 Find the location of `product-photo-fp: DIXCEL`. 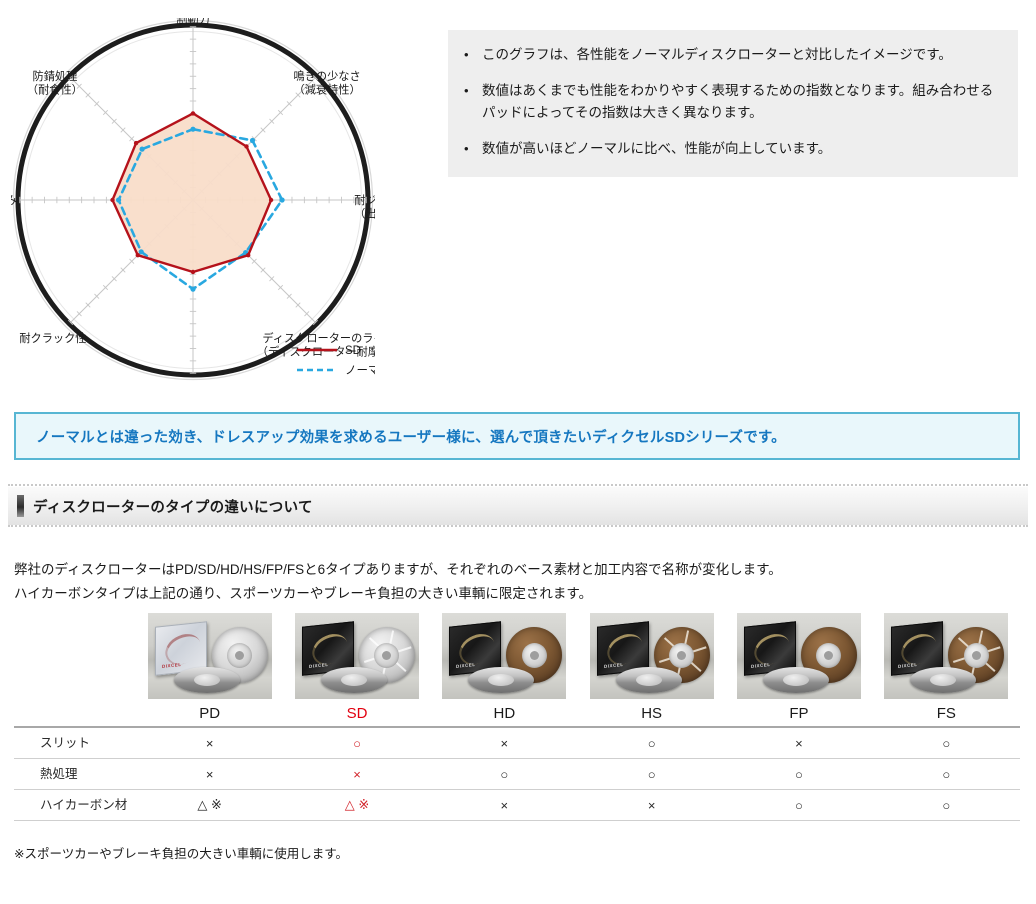

product-photo-fp: DIXCEL is located at coordinates (798, 656).